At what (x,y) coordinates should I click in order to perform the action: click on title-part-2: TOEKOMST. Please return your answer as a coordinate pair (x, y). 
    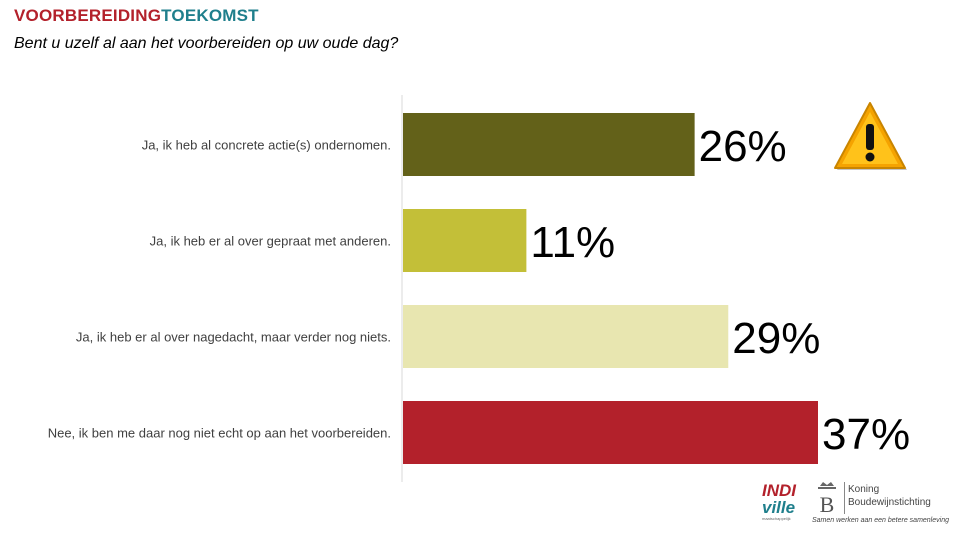
    Looking at the image, I should click on (210, 15).